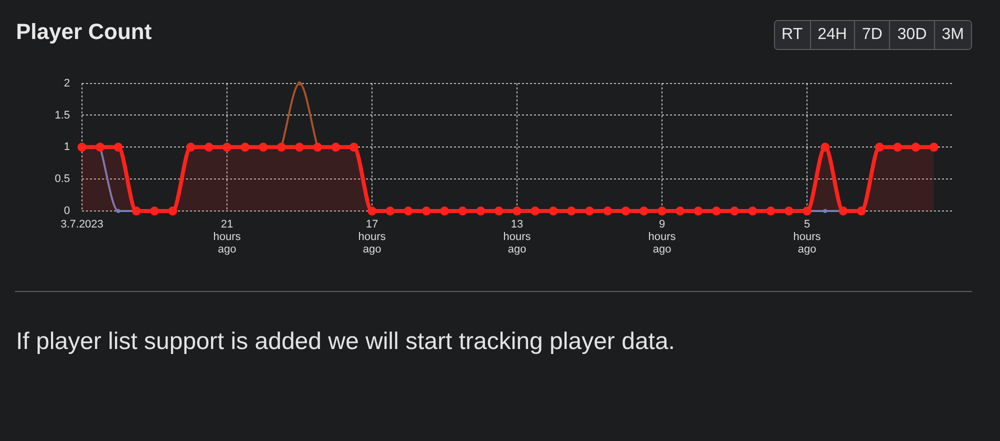 The width and height of the screenshot is (1000, 441). Describe the element at coordinates (227, 237) in the screenshot. I see `x-tick-label: 21 hours ago` at that location.